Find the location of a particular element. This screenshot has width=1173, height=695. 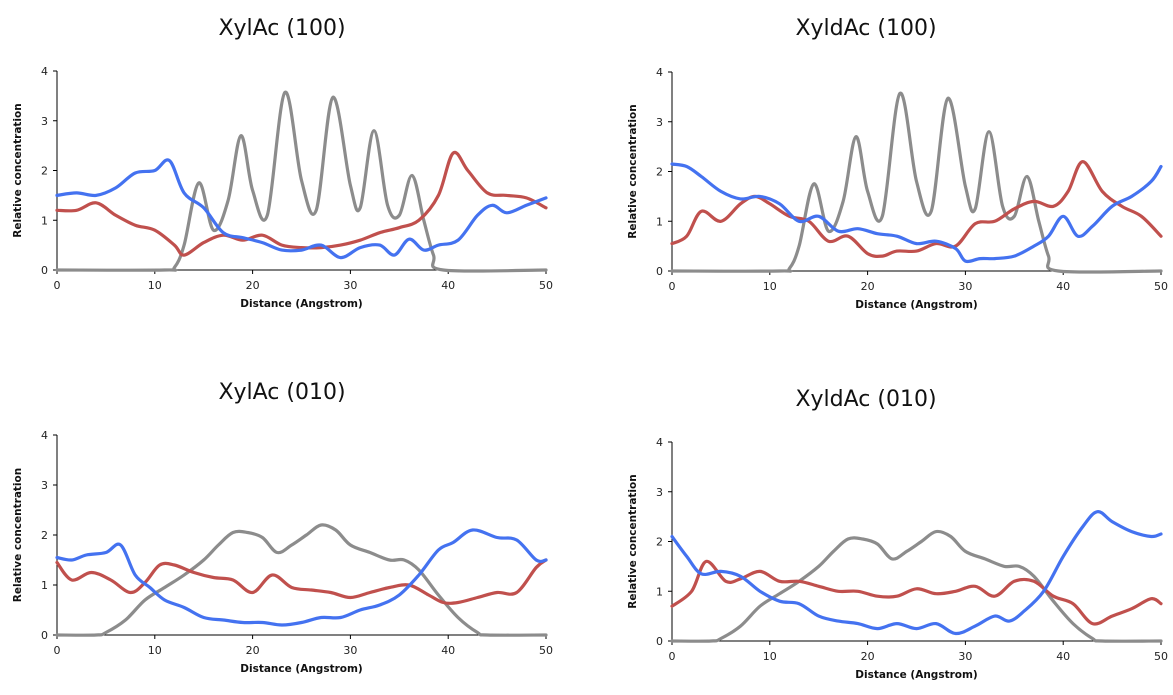

chart-title: XylAc (010) is located at coordinates (282, 392).